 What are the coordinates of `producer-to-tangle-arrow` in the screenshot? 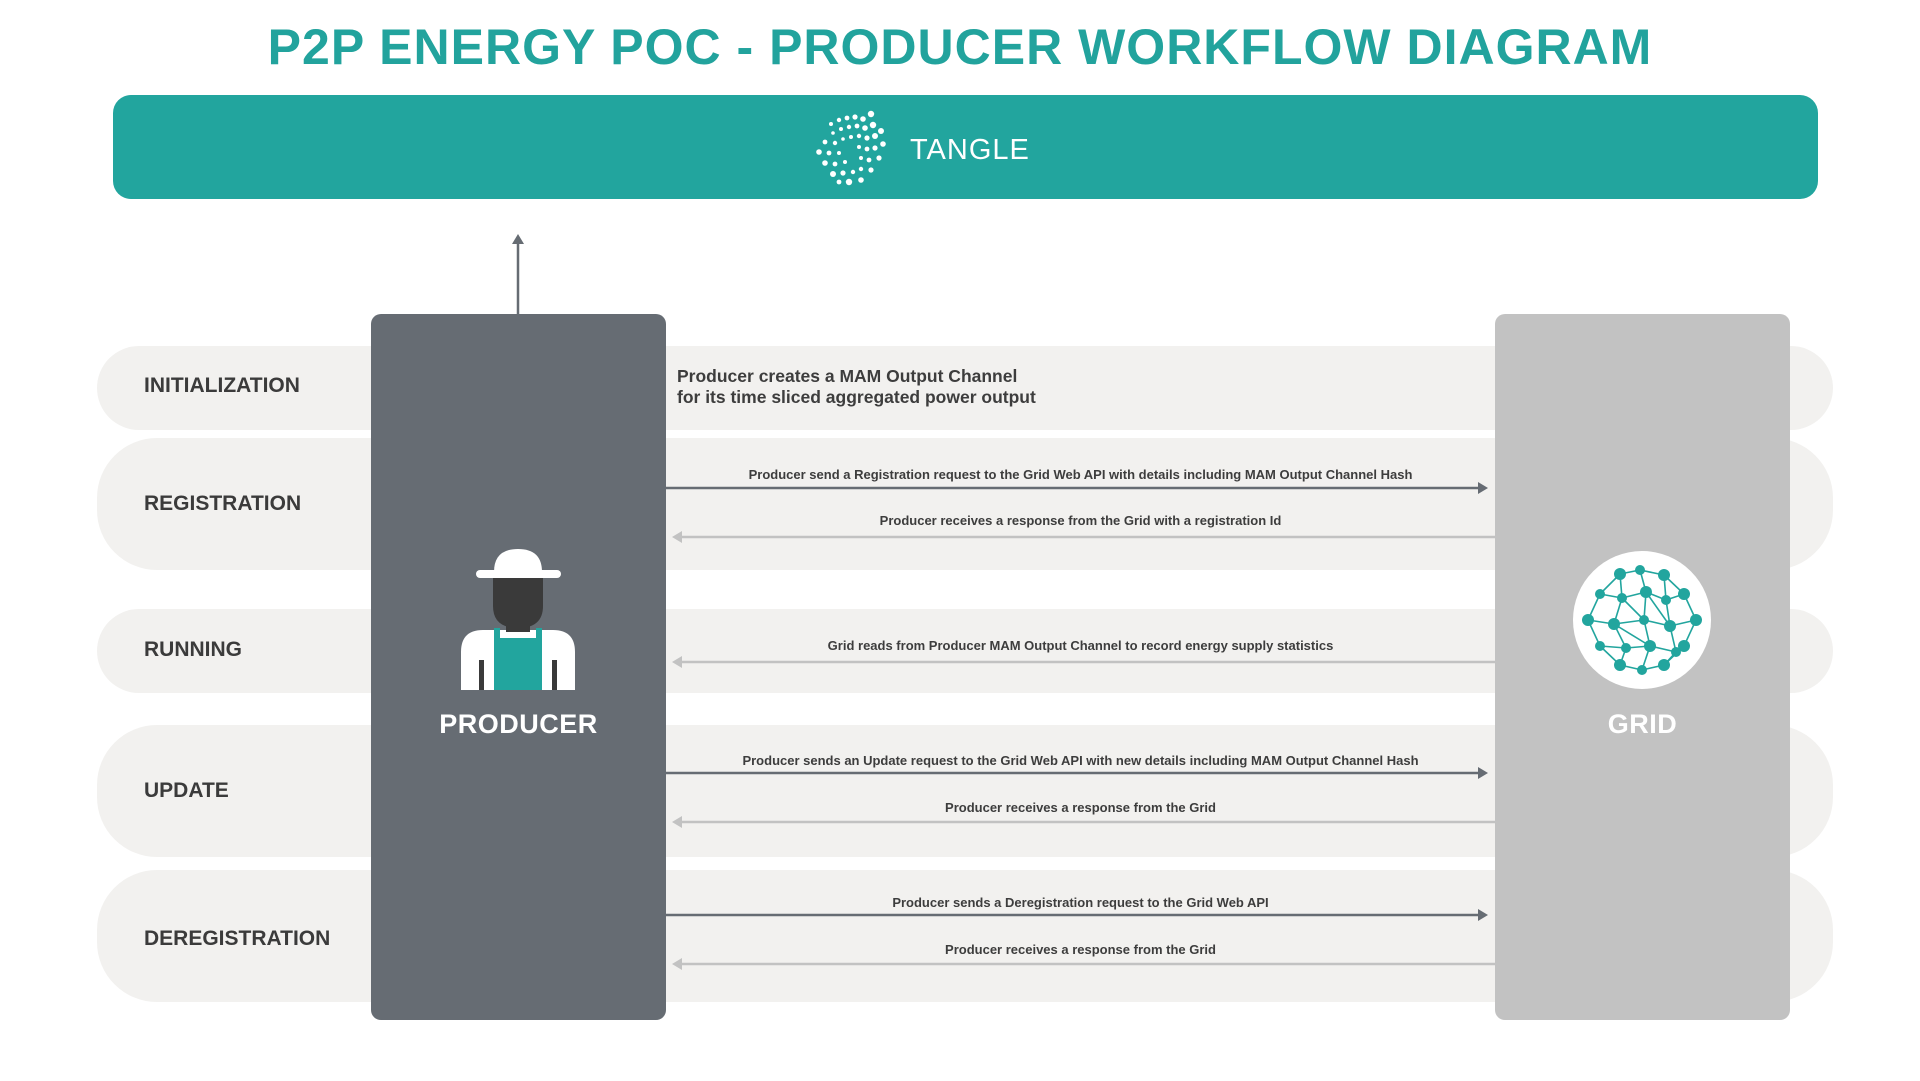 It's located at (518, 274).